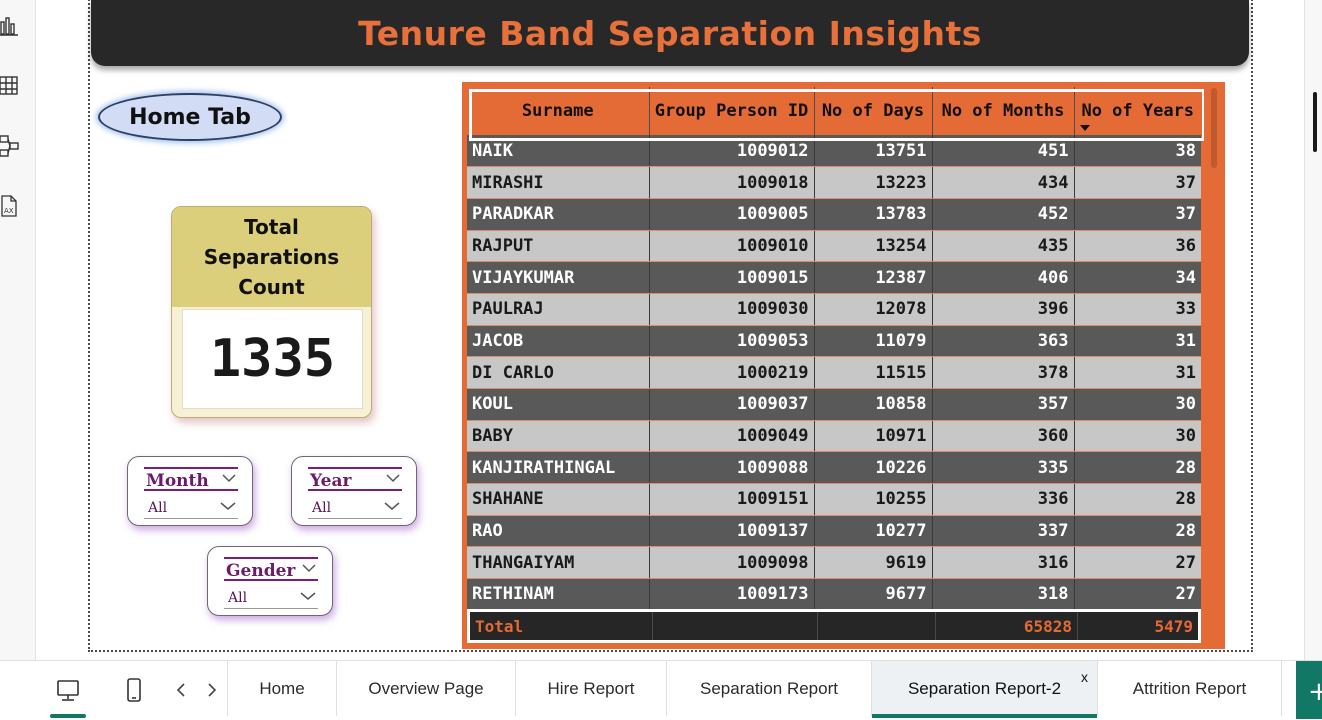 This screenshot has height=720, width=1322. Describe the element at coordinates (558, 111) in the screenshot. I see `column-header-surname: Surname` at that location.